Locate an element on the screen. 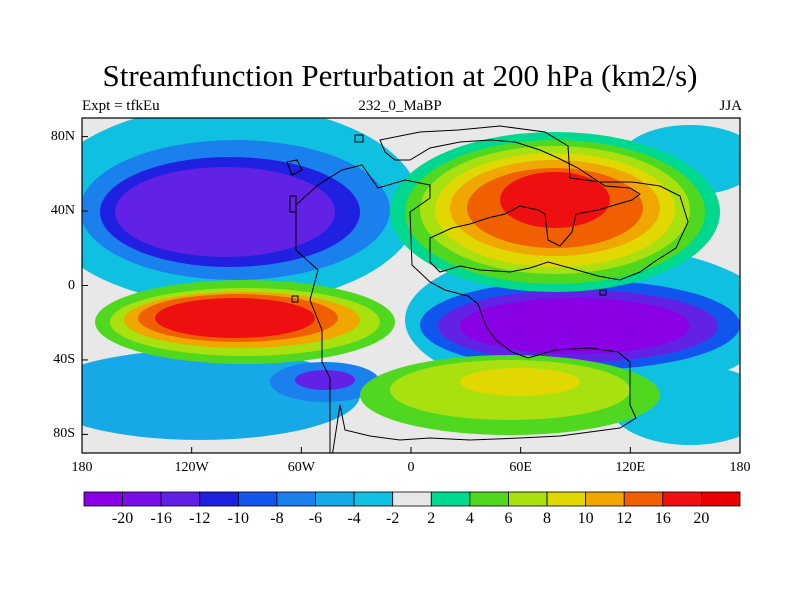 The image size is (800, 600). high-center-sw is located at coordinates (235, 318).